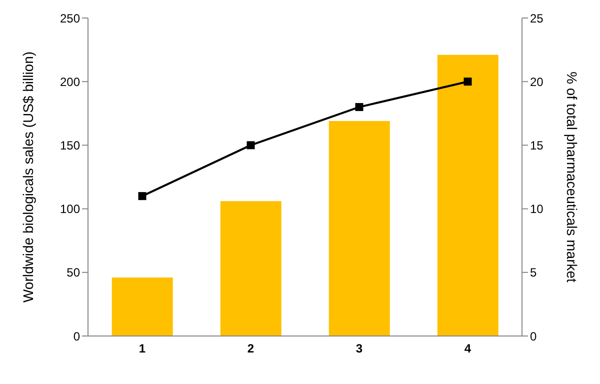 This screenshot has height=384, width=600. I want to click on y2-tick-label: 15, so click(537, 145).